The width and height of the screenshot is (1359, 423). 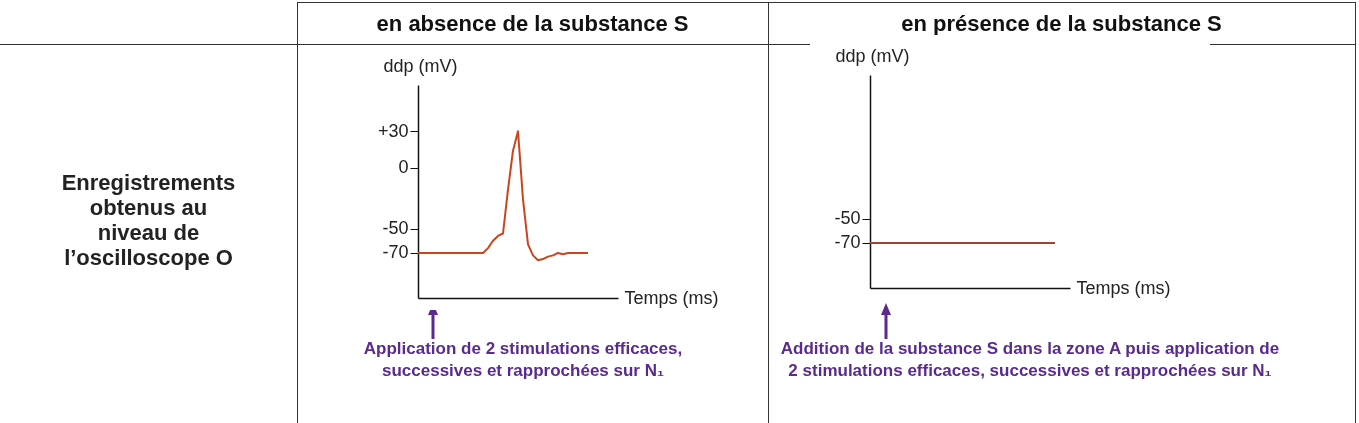 I want to click on text: Application de 2 stimulations efficaces, successives et rapprochées sur N₁, so click(x=523, y=360).